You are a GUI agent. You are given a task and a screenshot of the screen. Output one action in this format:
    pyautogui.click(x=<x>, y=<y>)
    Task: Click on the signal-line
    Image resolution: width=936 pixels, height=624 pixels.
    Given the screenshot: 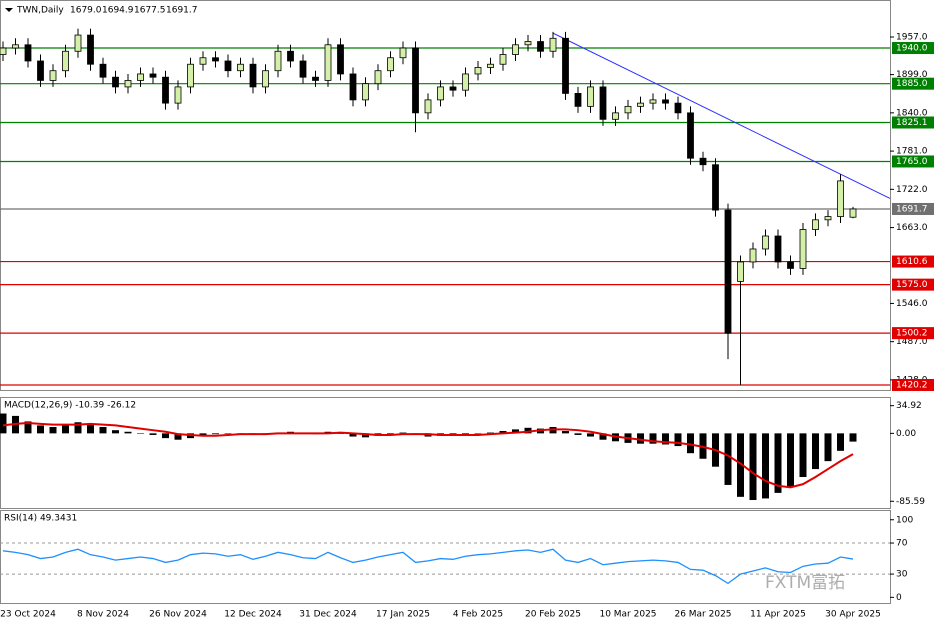 What is the action you would take?
    pyautogui.click(x=428, y=455)
    